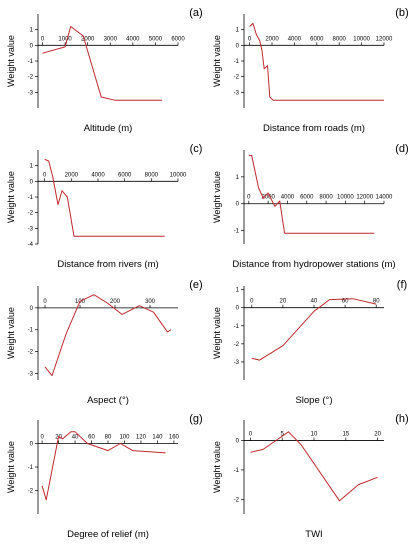 This screenshot has width=417, height=550. What do you see at coordinates (150, 302) in the screenshot?
I see `x-tick-label: 300` at bounding box center [150, 302].